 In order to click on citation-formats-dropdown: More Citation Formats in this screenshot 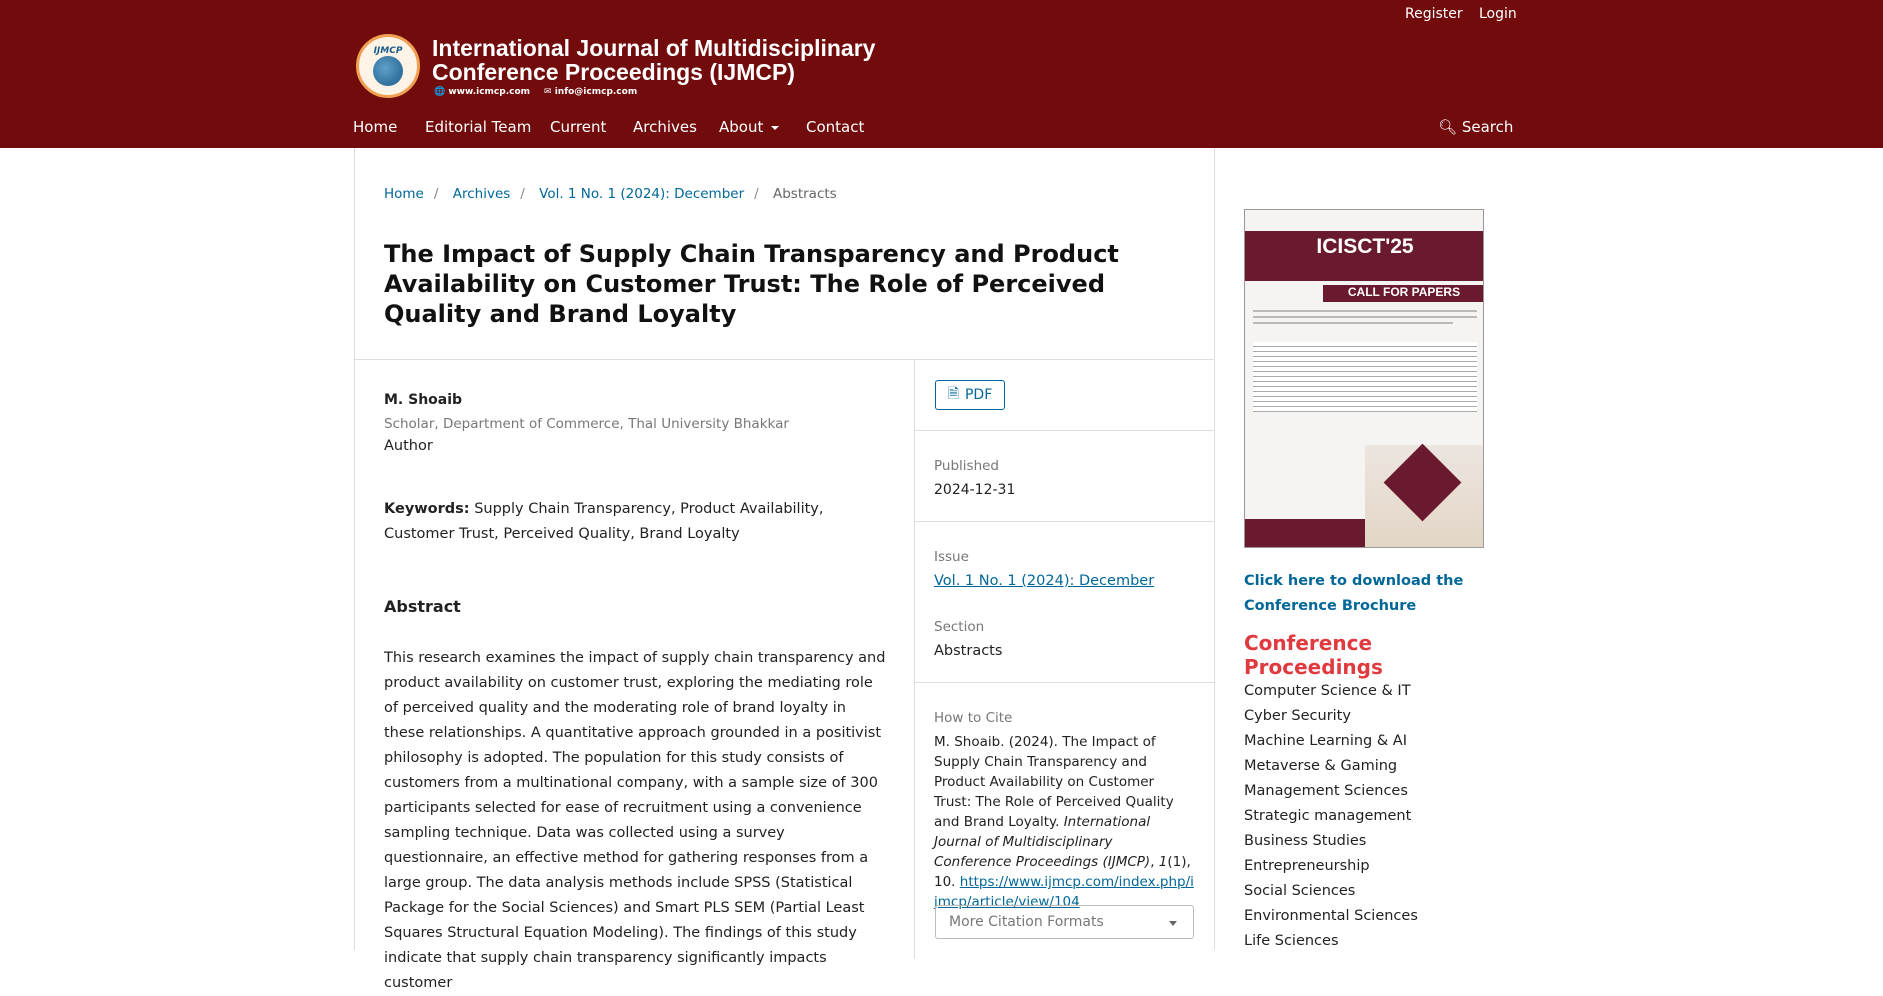, I will do `click(1064, 922)`.